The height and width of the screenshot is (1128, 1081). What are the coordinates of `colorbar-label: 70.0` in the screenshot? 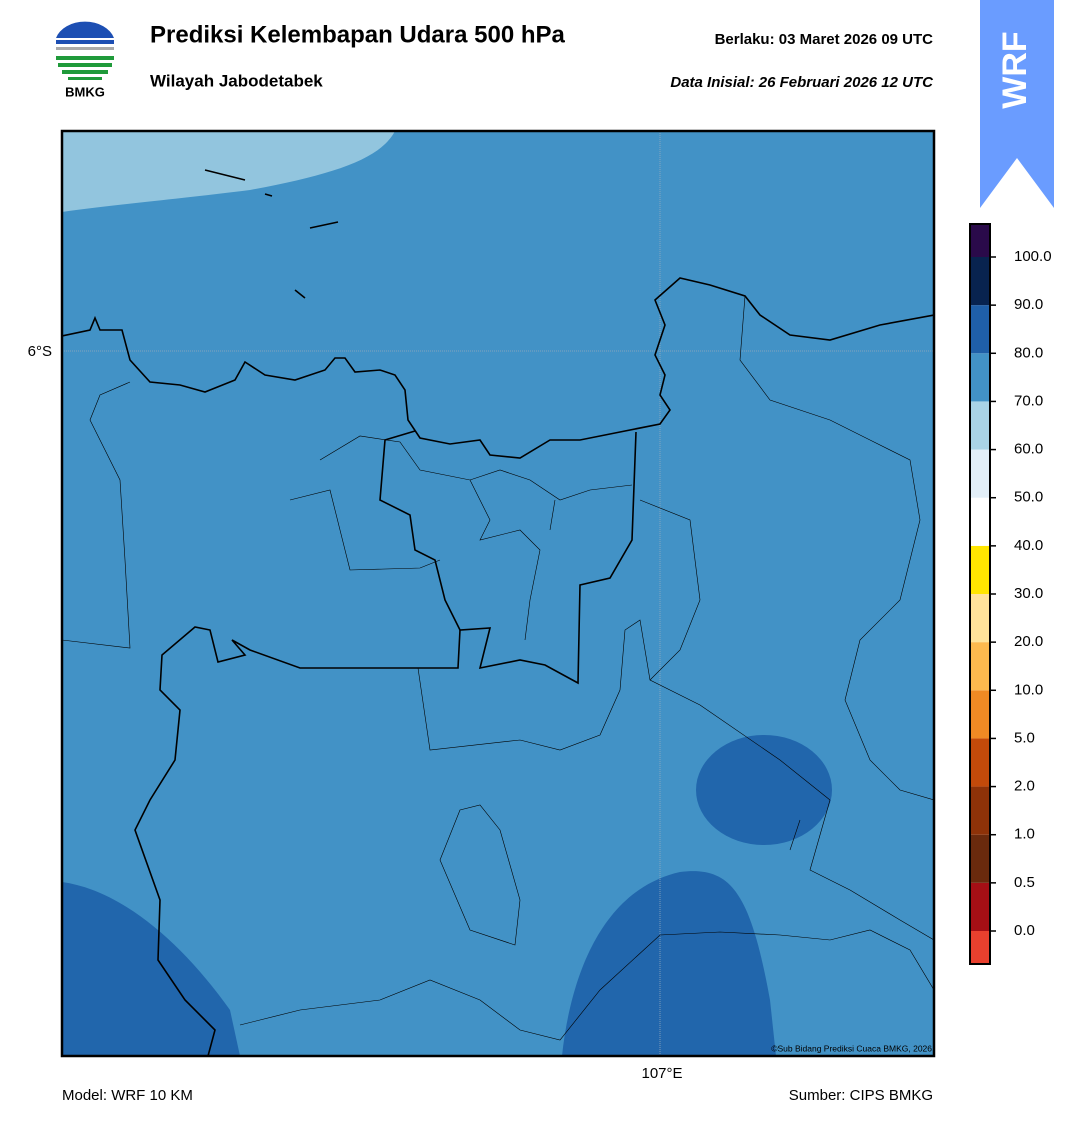 It's located at (1028, 400).